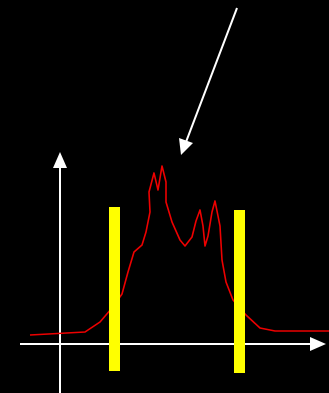 The image size is (329, 393). Describe the element at coordinates (186, 146) in the screenshot. I see `pointer-arrowhead` at that location.